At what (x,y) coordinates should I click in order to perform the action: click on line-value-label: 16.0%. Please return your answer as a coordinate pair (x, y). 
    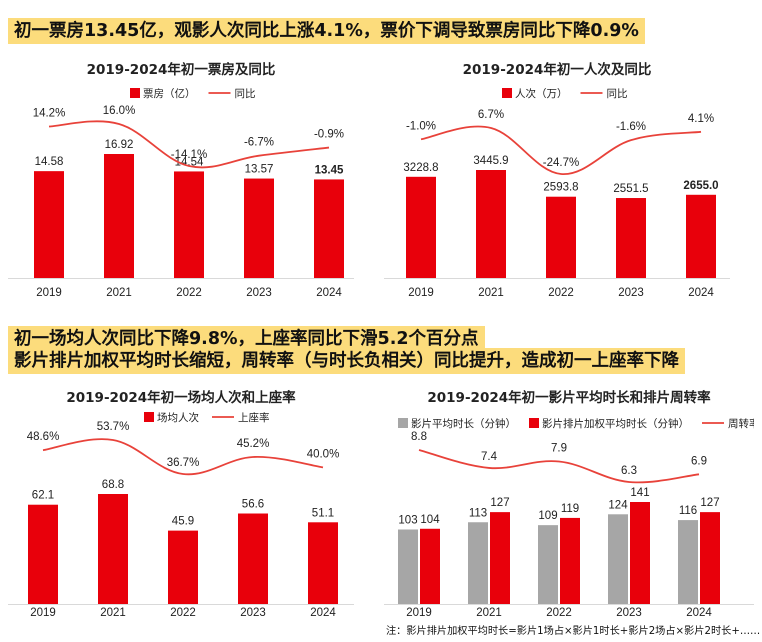
    Looking at the image, I should click on (119, 111).